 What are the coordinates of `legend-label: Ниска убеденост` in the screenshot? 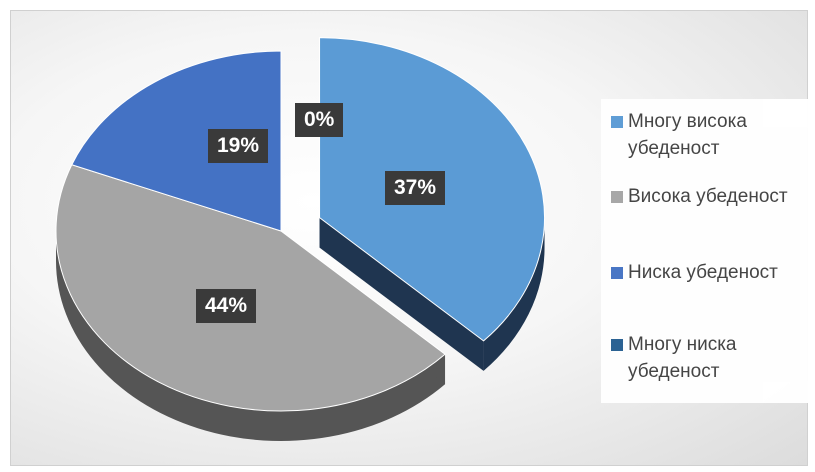 It's located at (703, 272).